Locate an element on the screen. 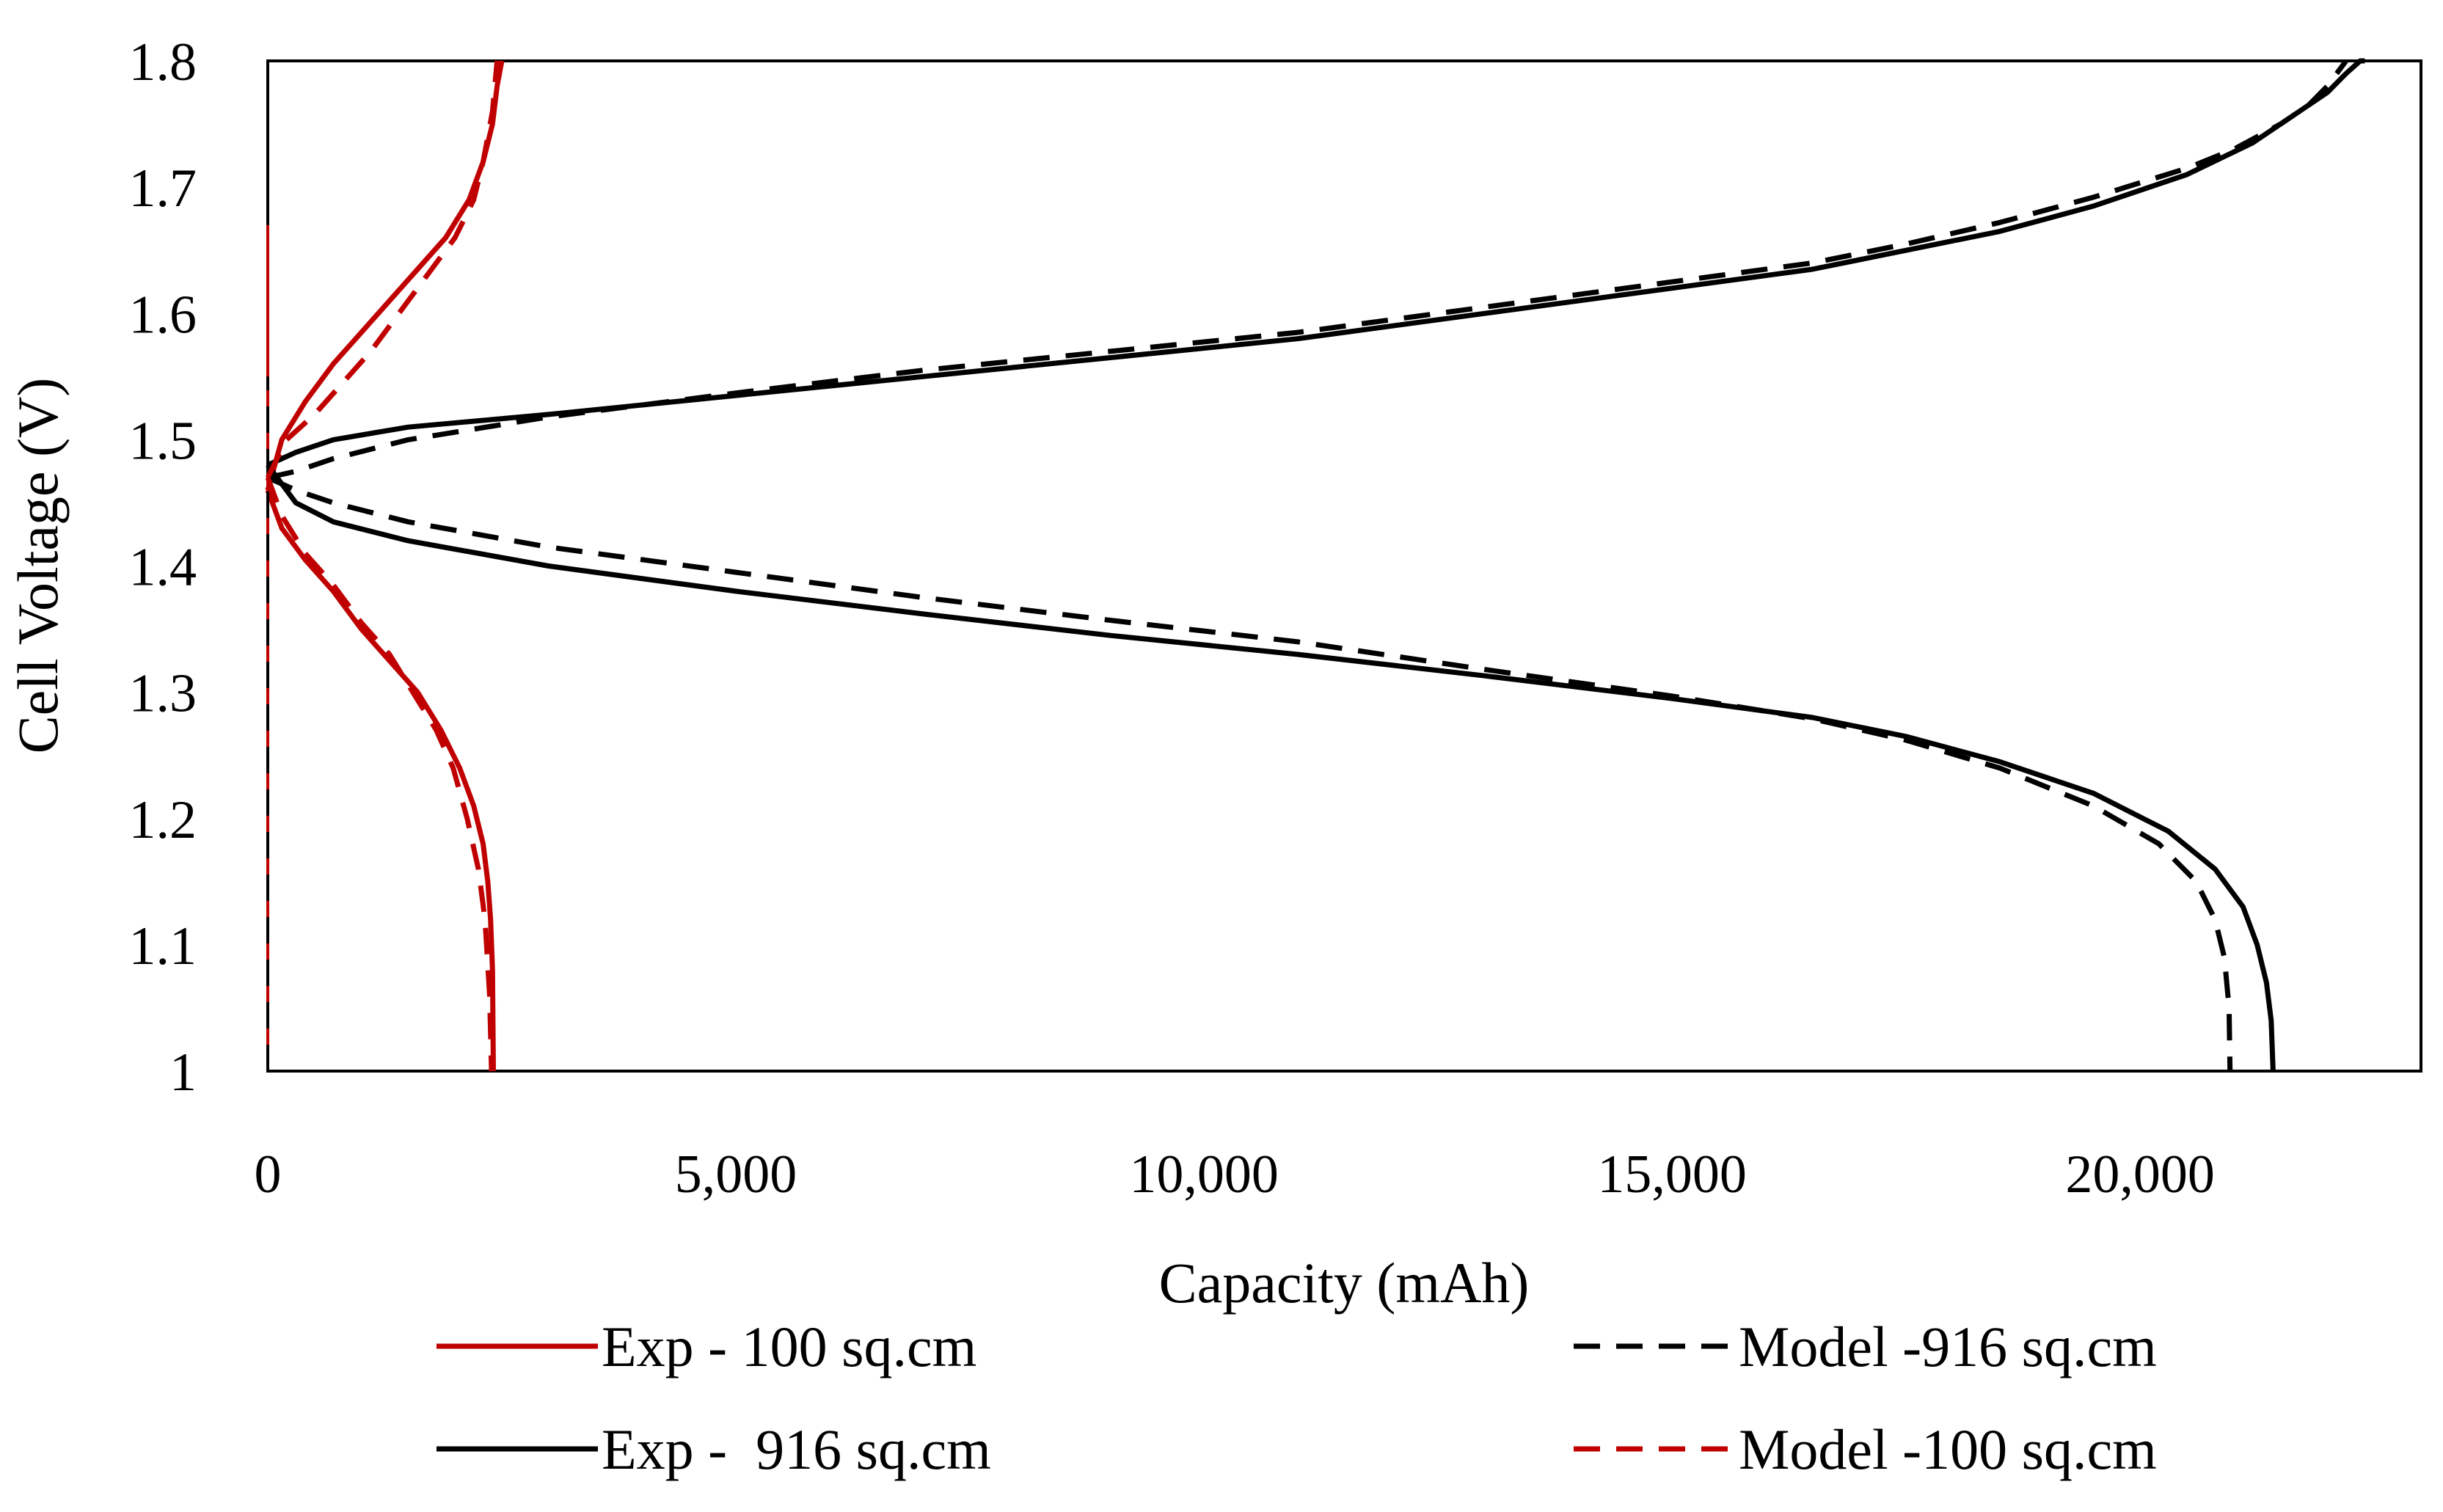 The width and height of the screenshot is (2443, 1512). y-tick-label: 1.8 is located at coordinates (163, 62).